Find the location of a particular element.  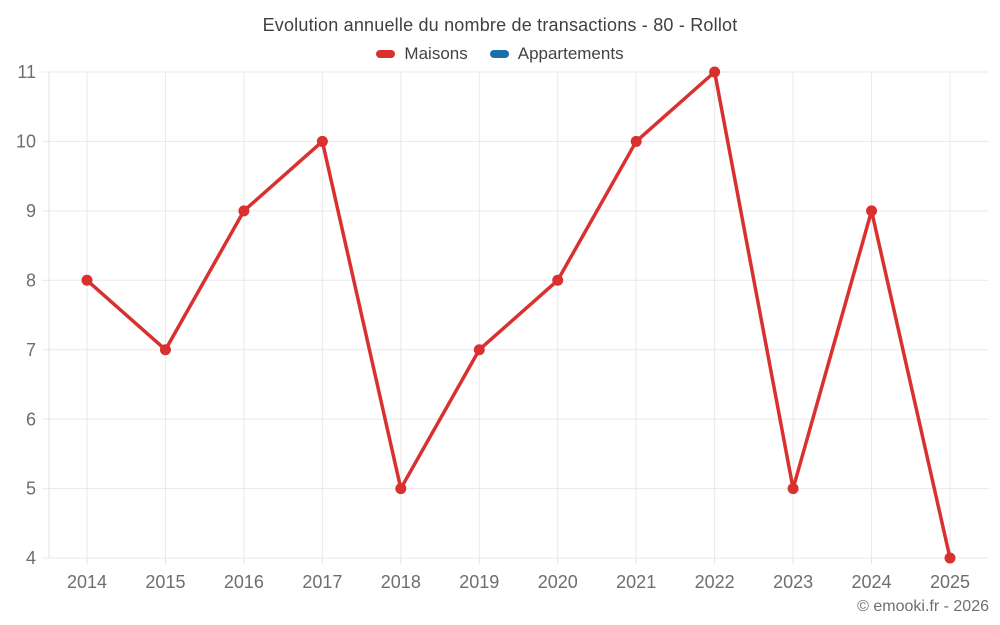

y-tick-label-6: 6 is located at coordinates (31, 419).